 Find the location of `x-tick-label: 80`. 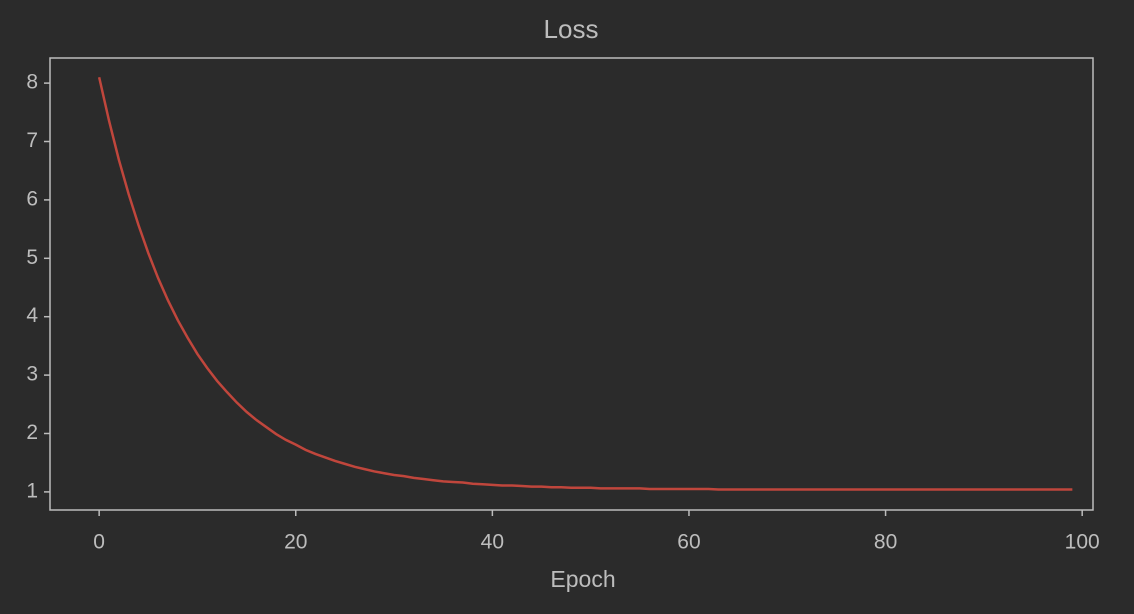

x-tick-label: 80 is located at coordinates (885, 542).